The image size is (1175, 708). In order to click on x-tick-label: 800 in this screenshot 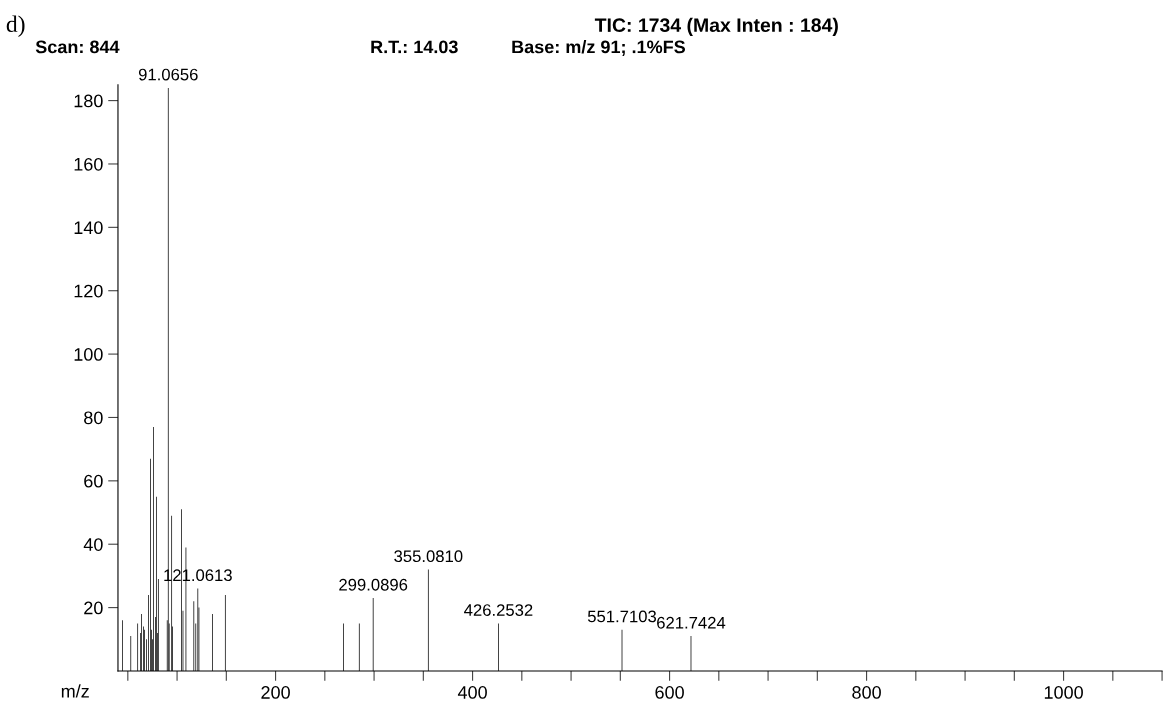, I will do `click(866, 692)`.